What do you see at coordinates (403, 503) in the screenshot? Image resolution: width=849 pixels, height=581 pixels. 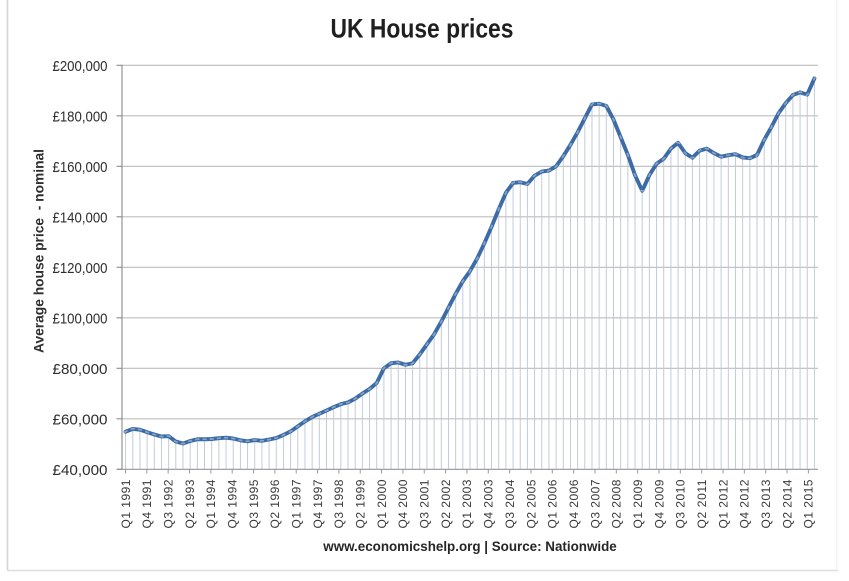 I see `svg-text: Q4 2000` at bounding box center [403, 503].